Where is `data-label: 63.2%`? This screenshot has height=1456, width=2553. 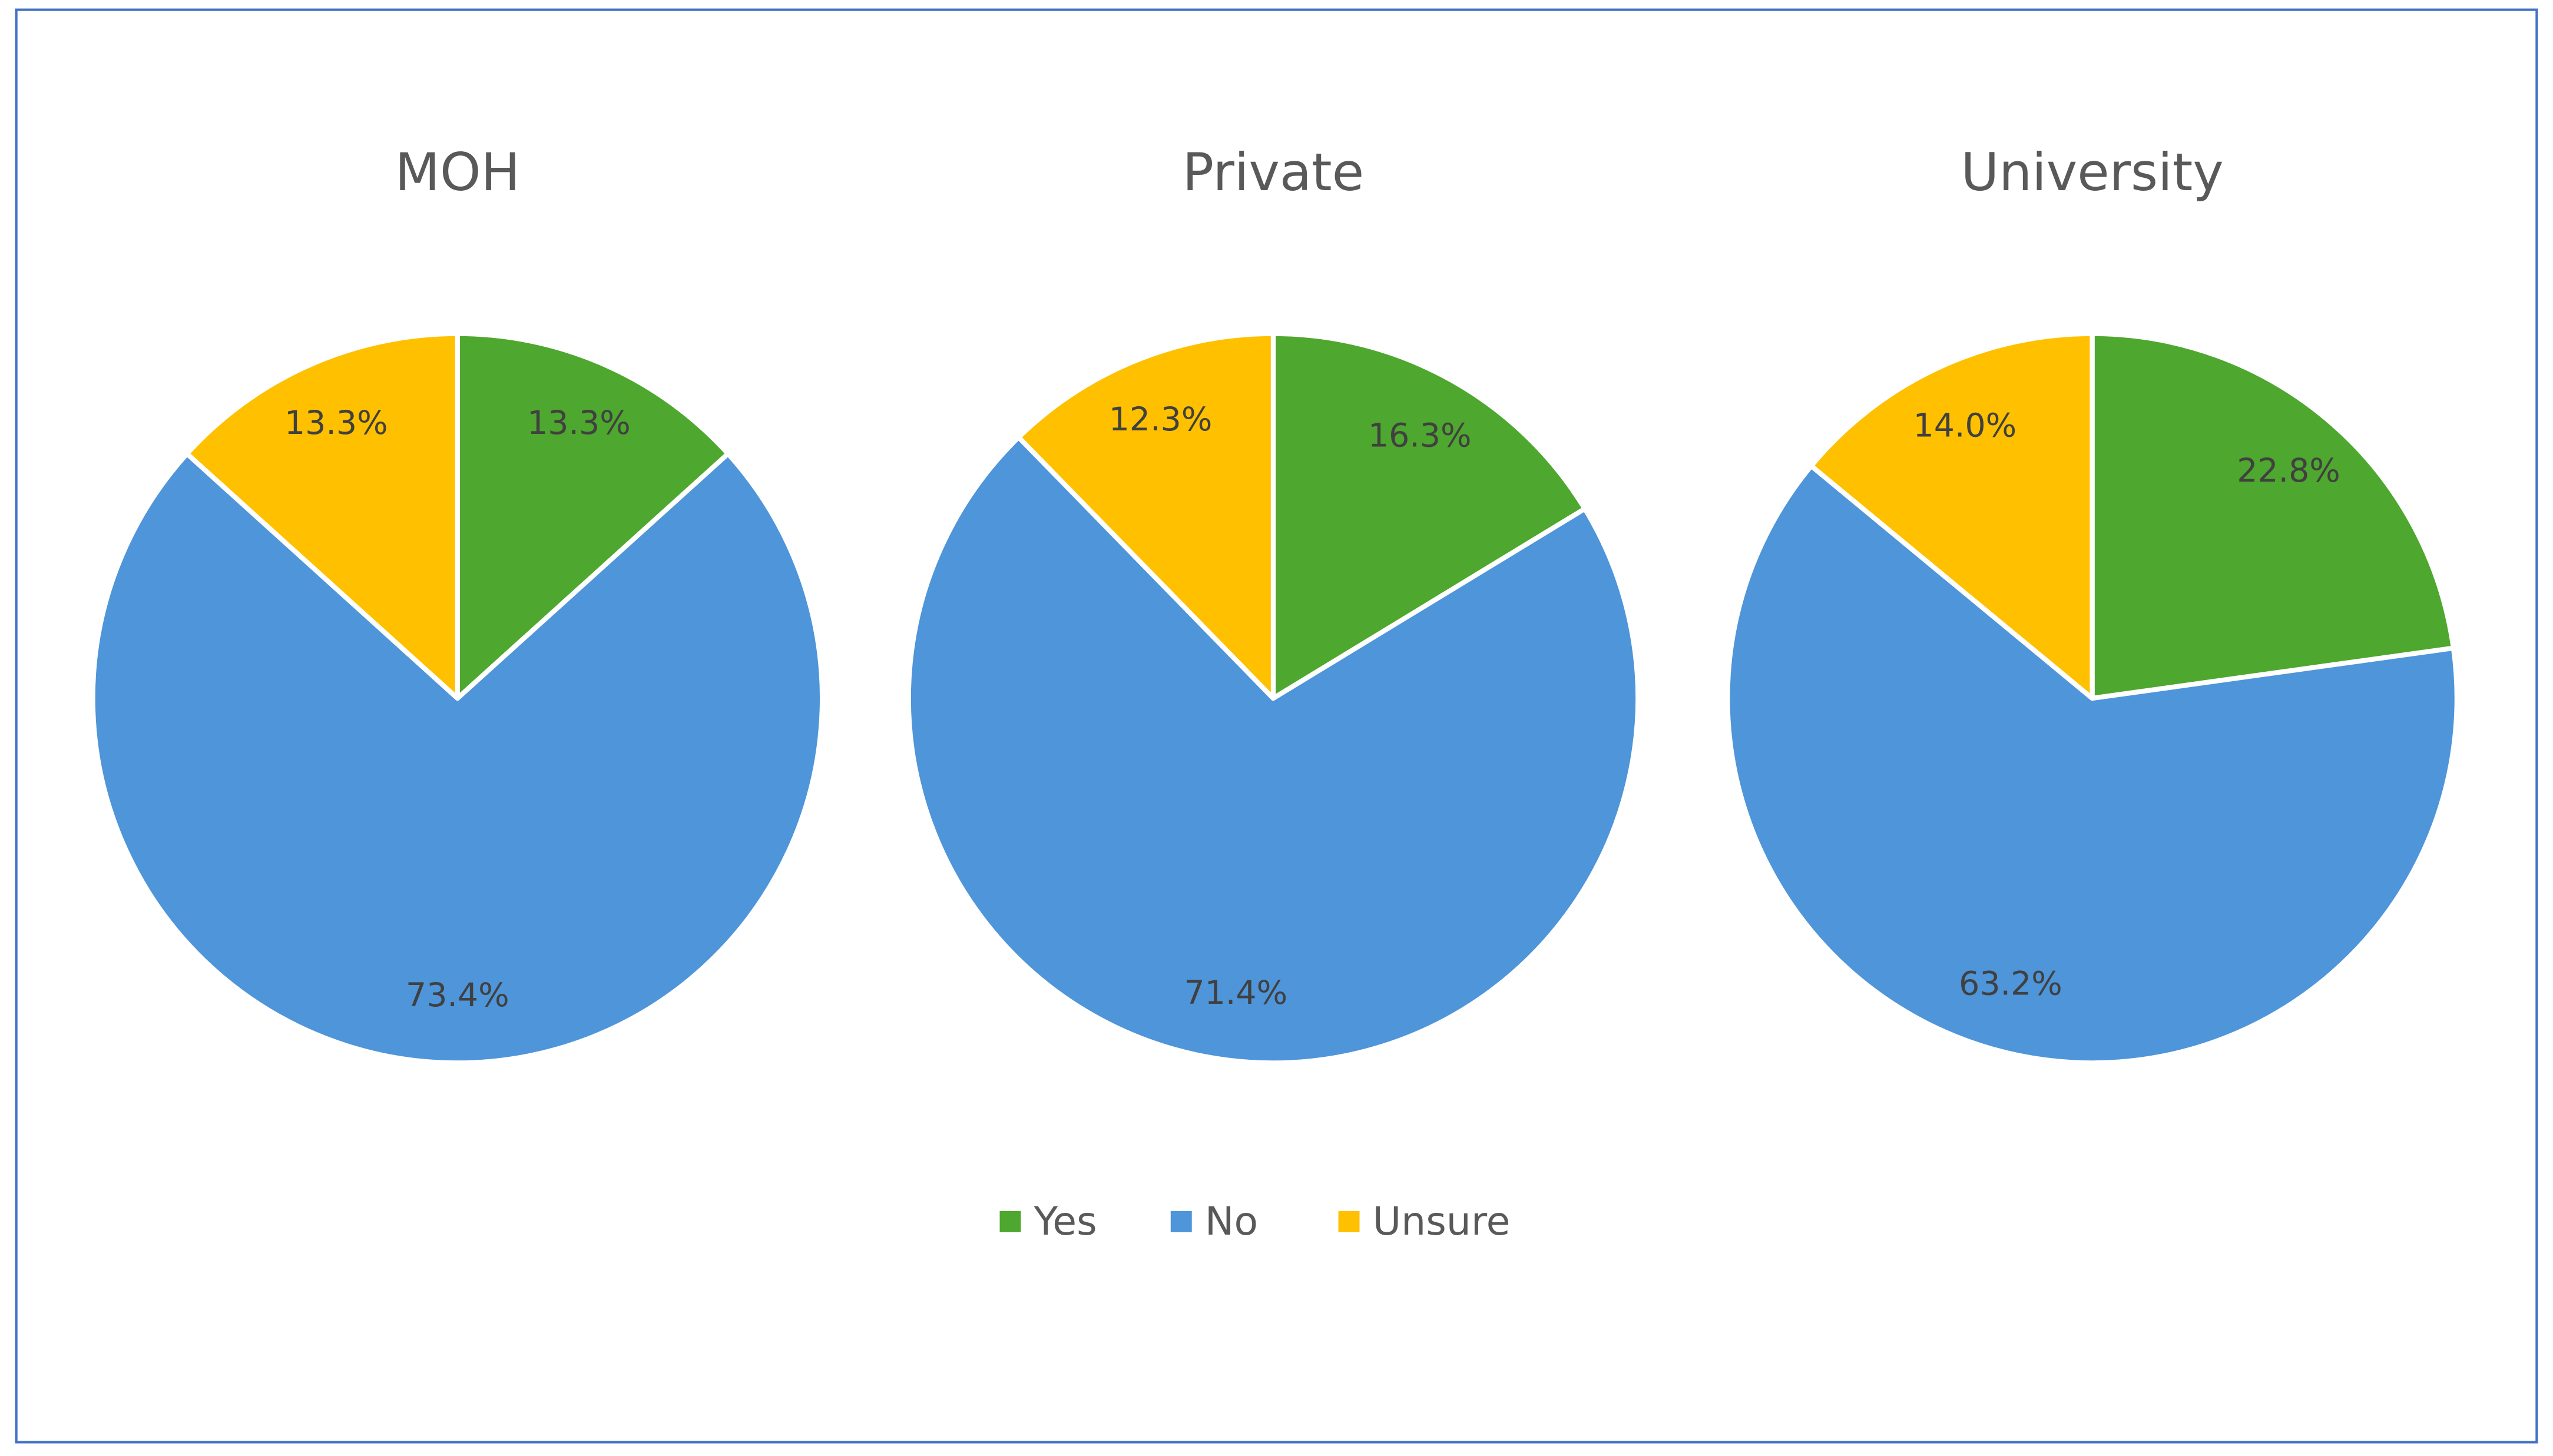 data-label: 63.2% is located at coordinates (2010, 984).